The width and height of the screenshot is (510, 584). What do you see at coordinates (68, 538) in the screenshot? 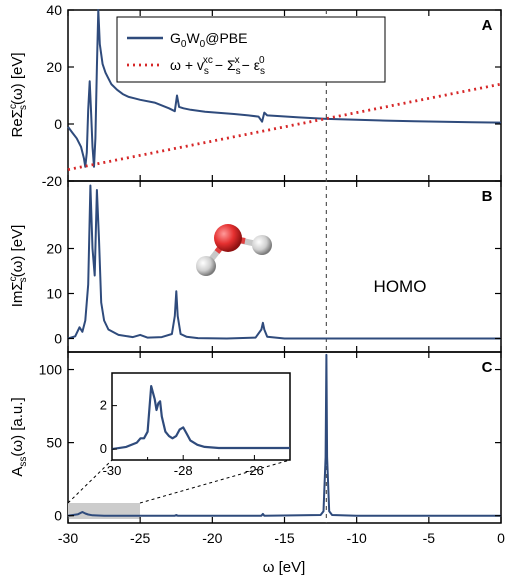
I see `xtick-label: -30` at bounding box center [68, 538].